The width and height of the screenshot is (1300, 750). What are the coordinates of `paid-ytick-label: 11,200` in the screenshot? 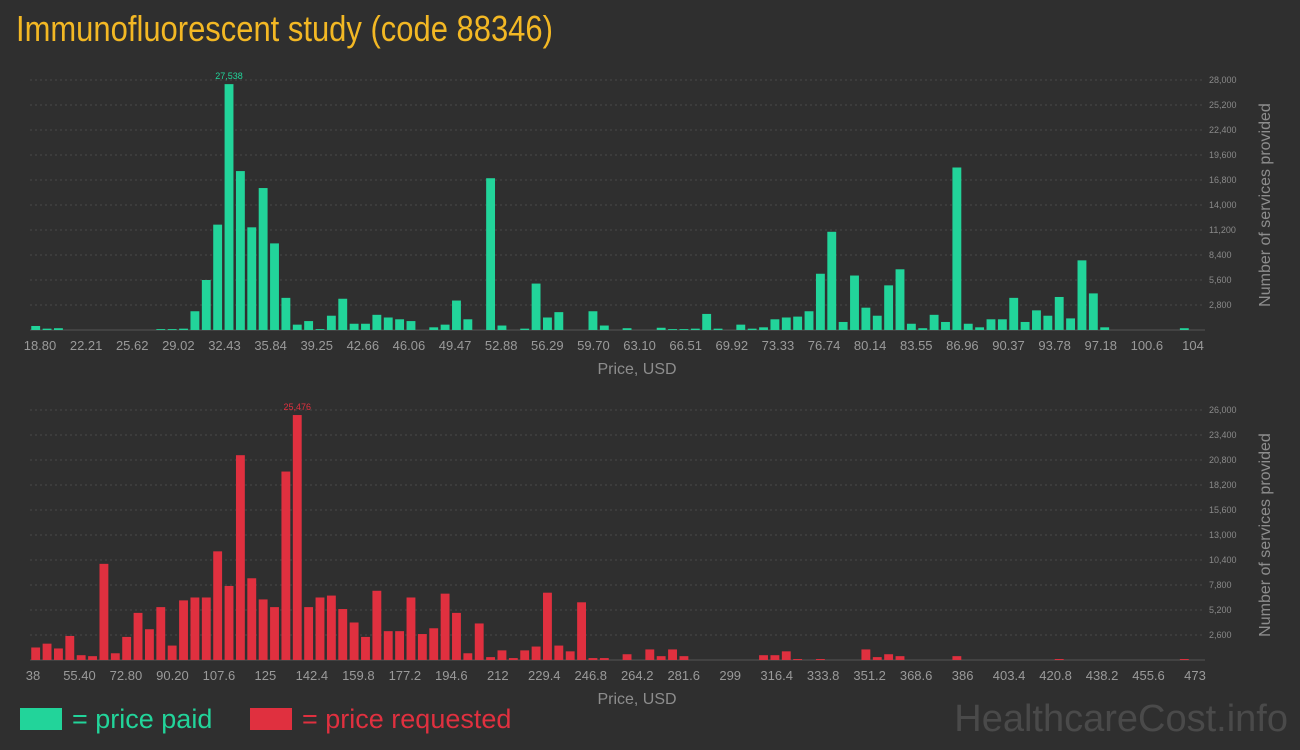 It's located at (1222, 230).